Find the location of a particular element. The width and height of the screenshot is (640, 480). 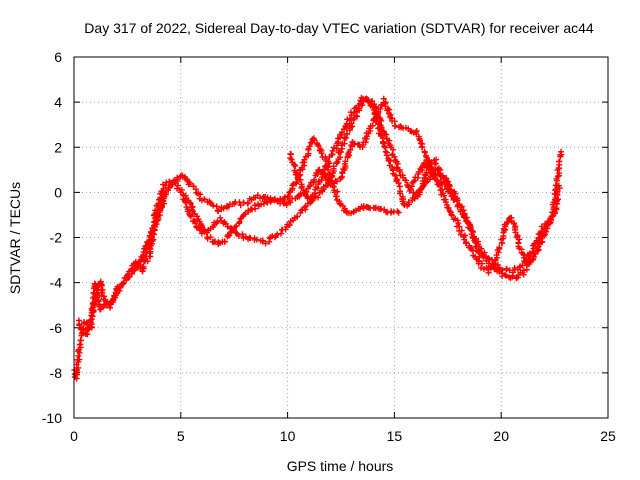

y-tick-label: 0 is located at coordinates (58, 192).